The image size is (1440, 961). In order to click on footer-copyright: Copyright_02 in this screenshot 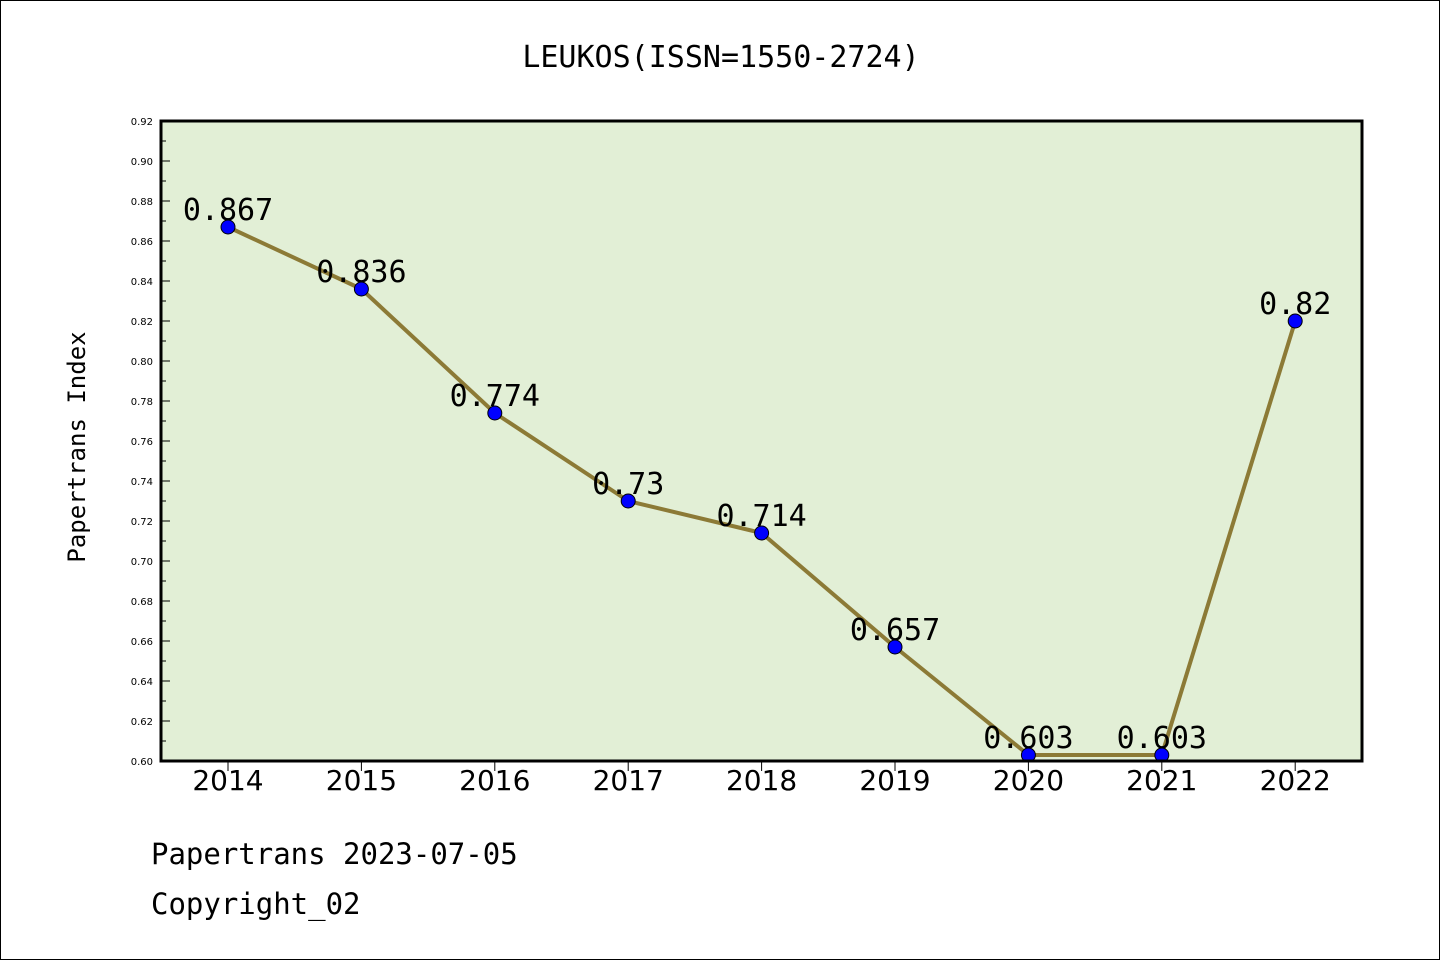, I will do `click(256, 904)`.